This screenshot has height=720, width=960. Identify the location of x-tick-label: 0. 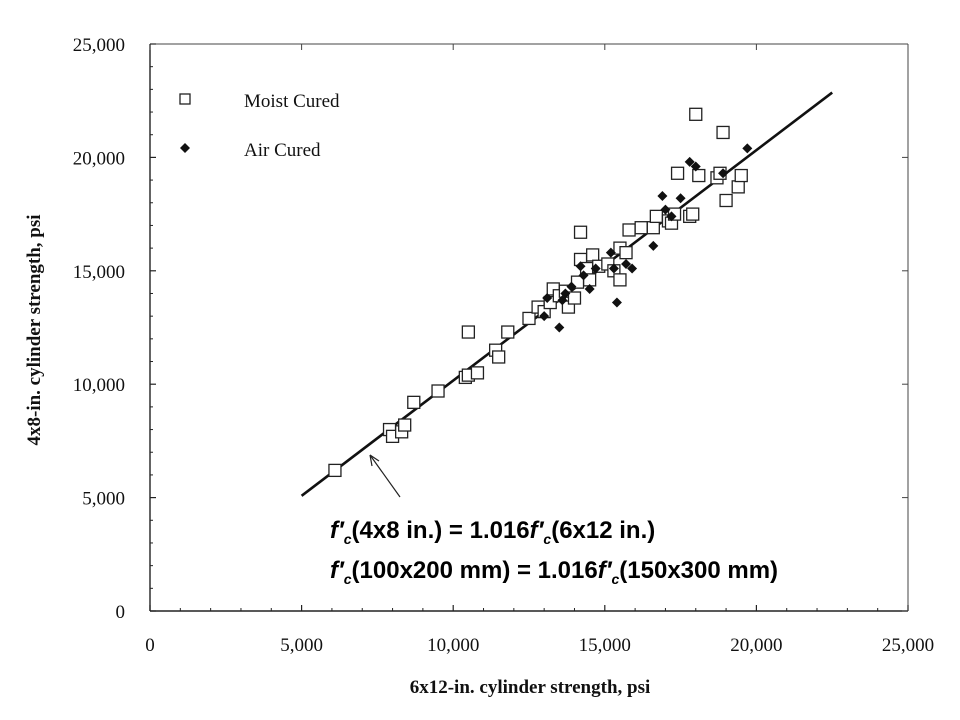
(150, 645).